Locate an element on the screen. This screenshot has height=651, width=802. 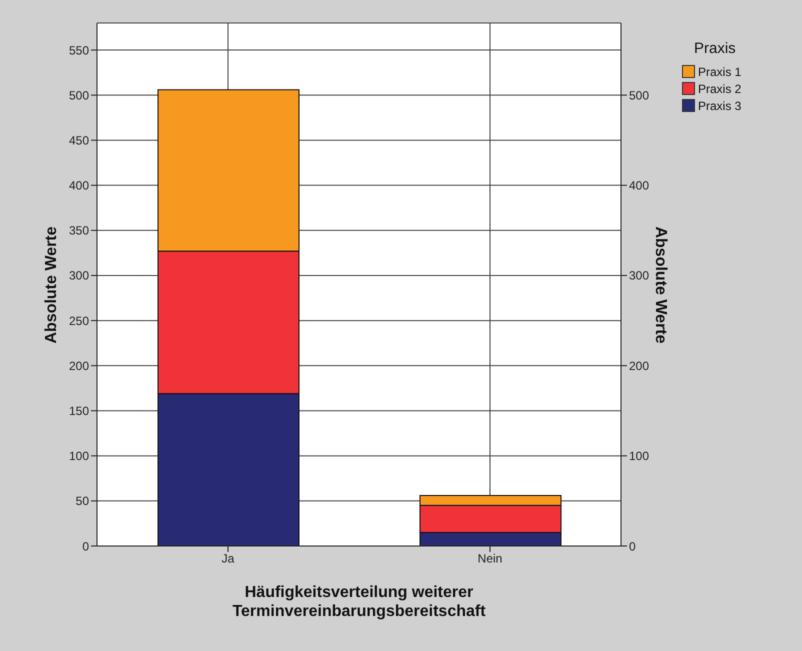
y2-tick-label: 0 is located at coordinates (632, 546).